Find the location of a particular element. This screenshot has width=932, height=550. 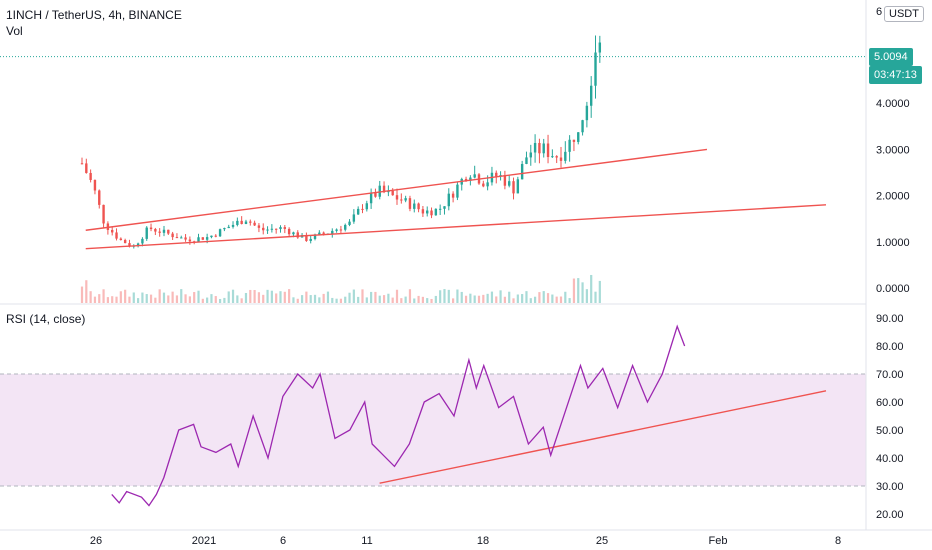

time-tick-label: 18 is located at coordinates (483, 541).